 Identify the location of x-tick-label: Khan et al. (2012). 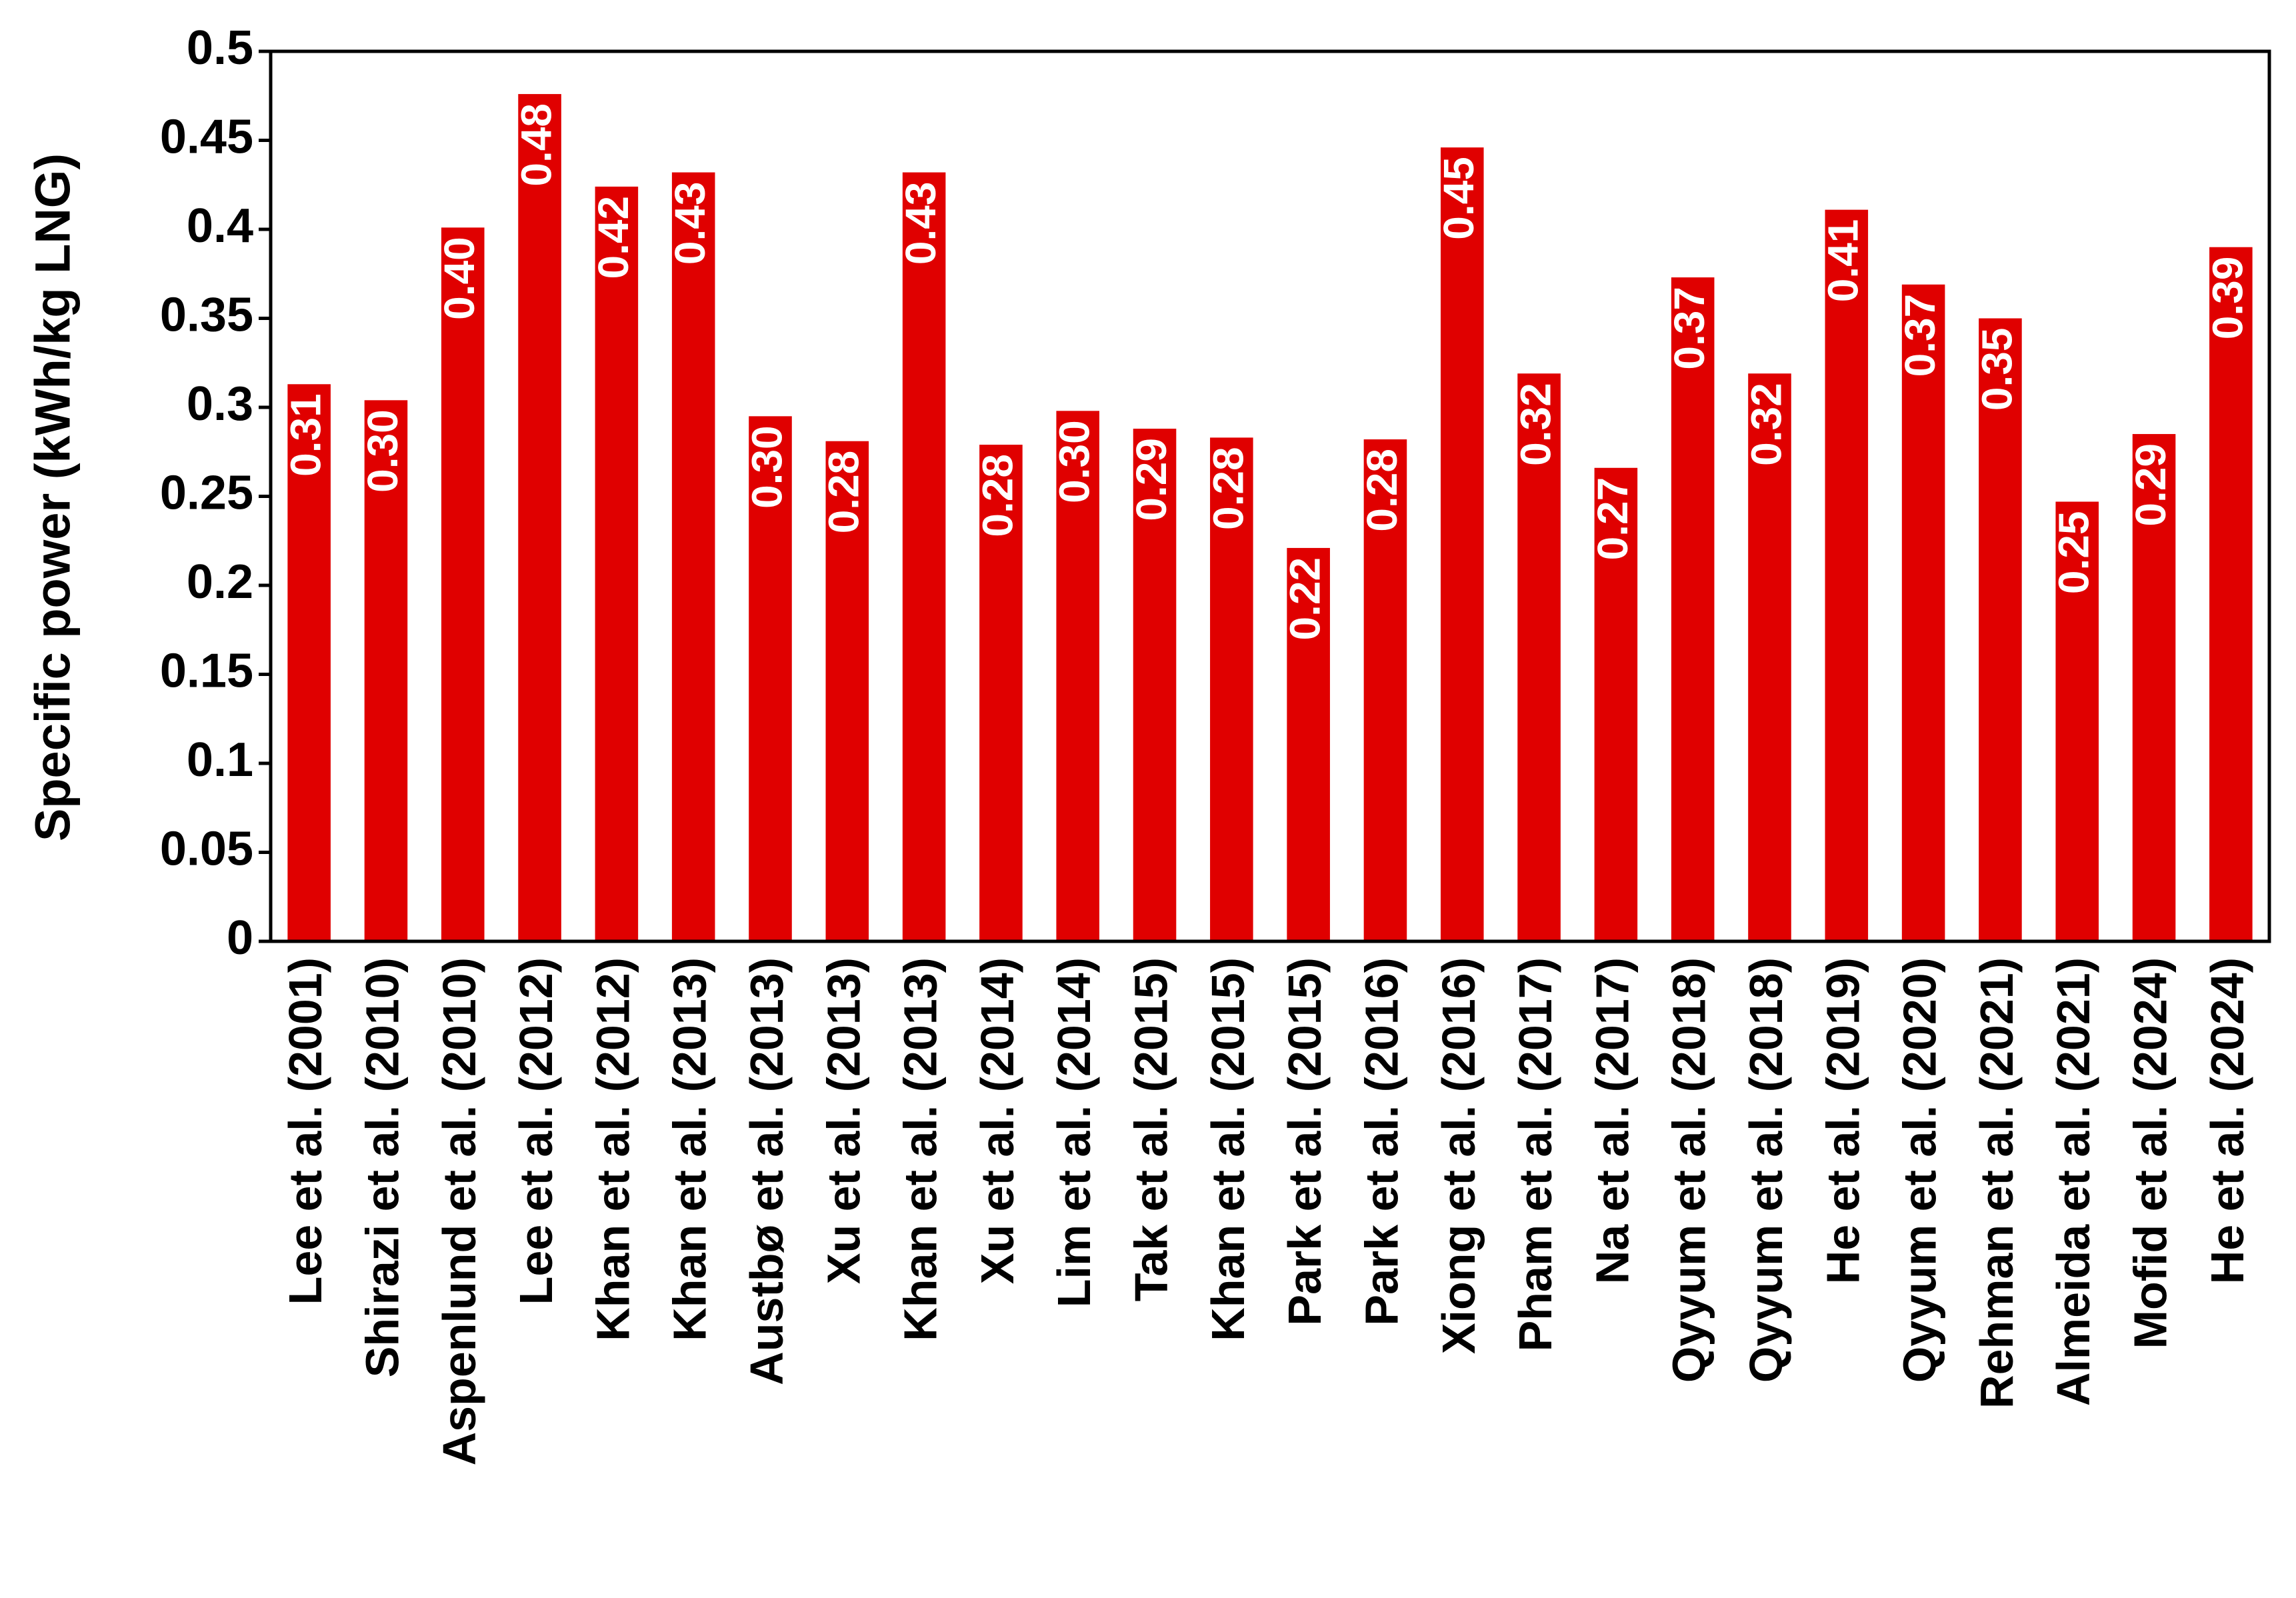
(613, 1149).